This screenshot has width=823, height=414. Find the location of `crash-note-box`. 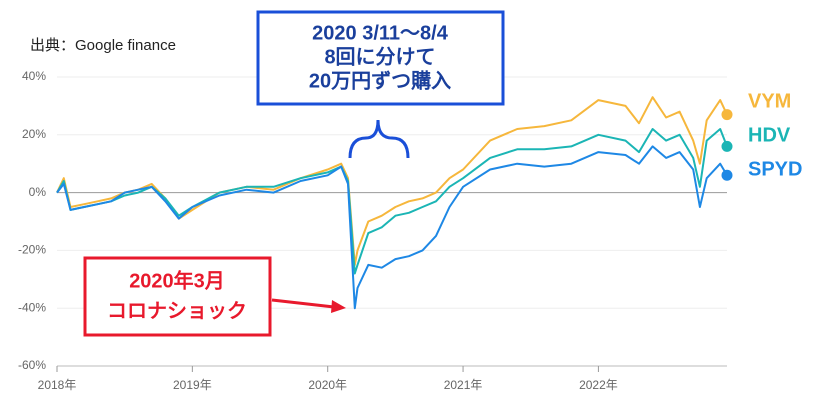

crash-note-box is located at coordinates (177, 296).